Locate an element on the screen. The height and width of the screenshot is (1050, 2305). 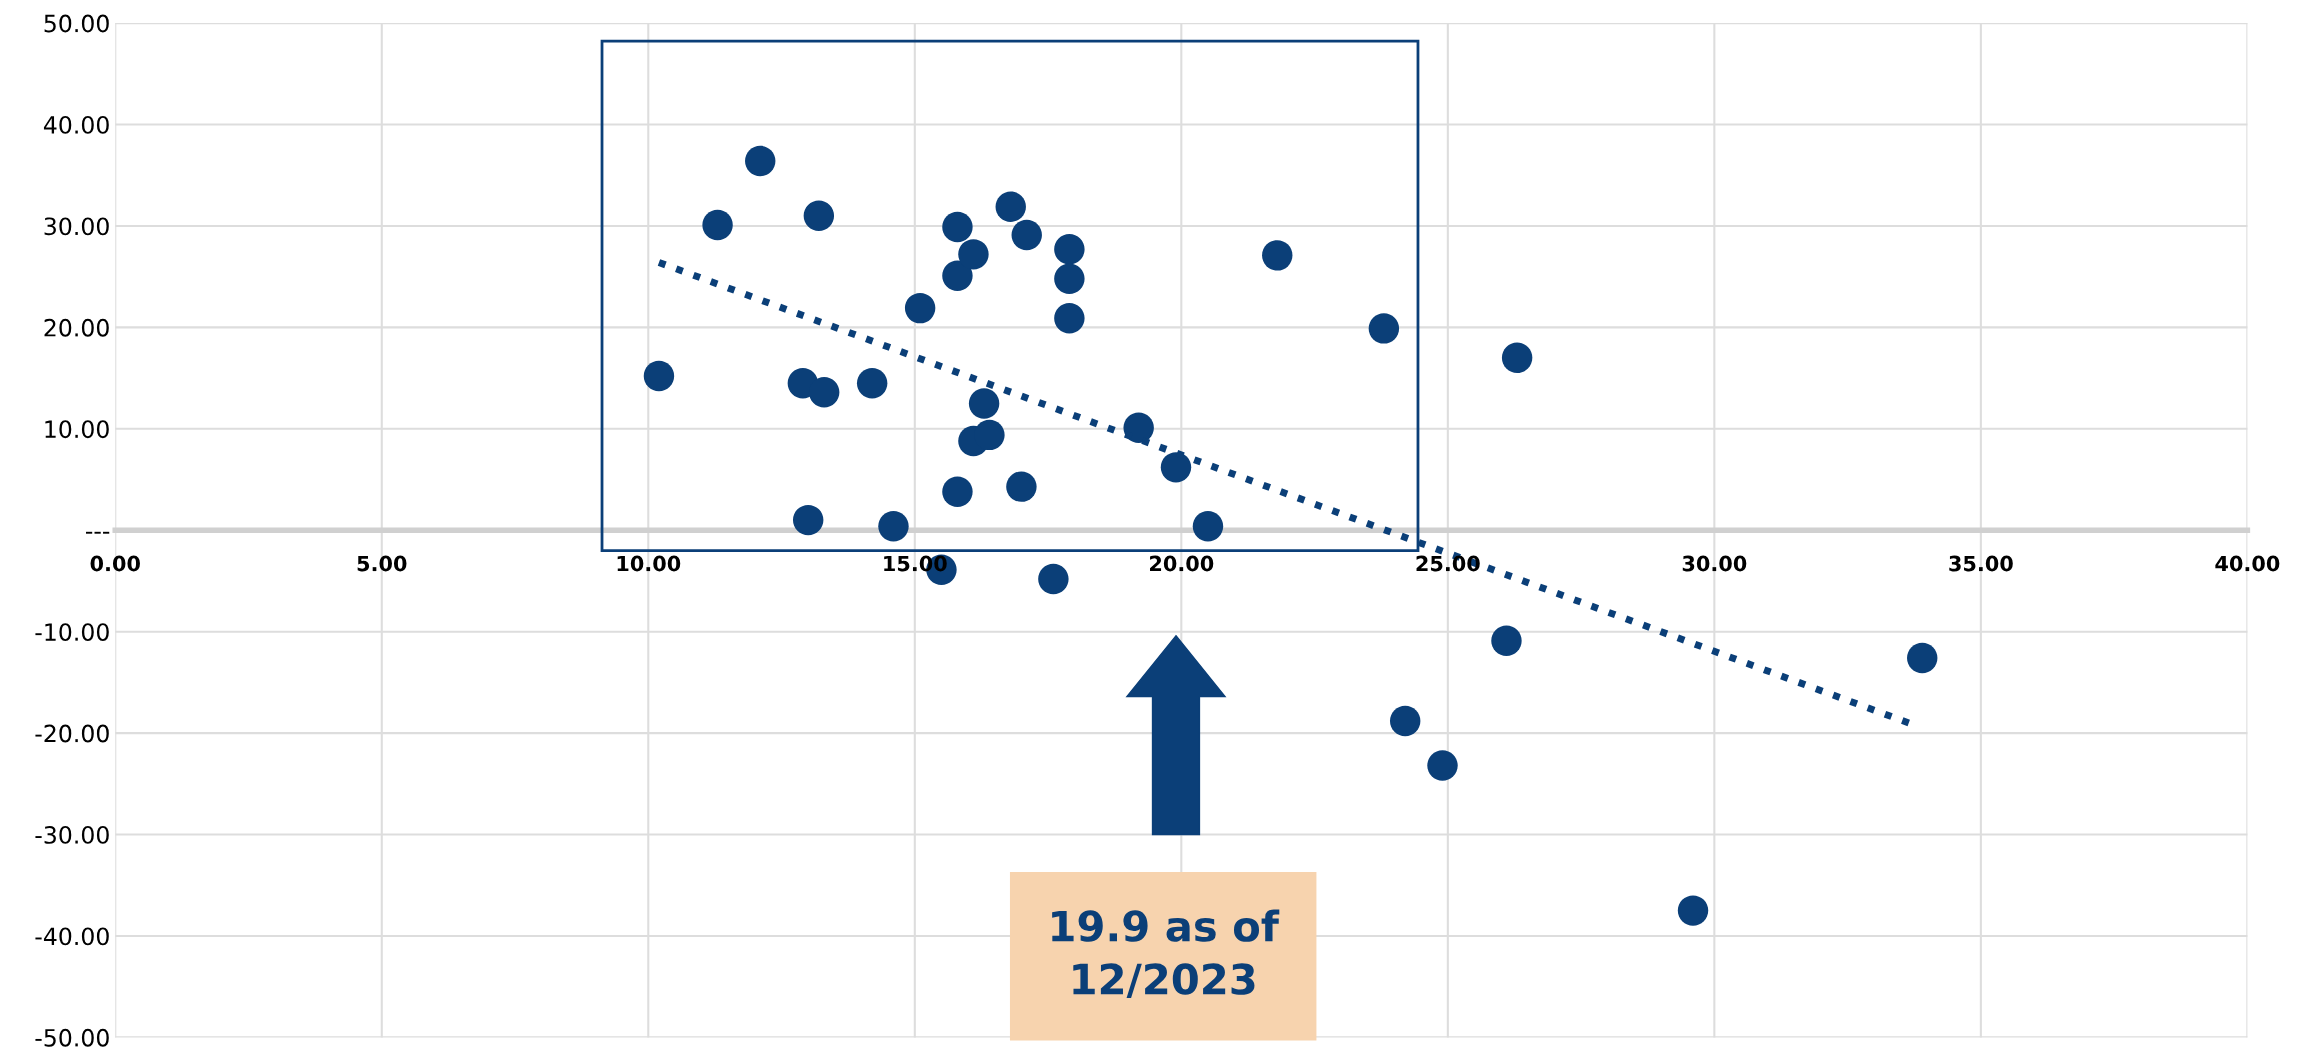
y-tick-label: -30.00 is located at coordinates (72, 834).